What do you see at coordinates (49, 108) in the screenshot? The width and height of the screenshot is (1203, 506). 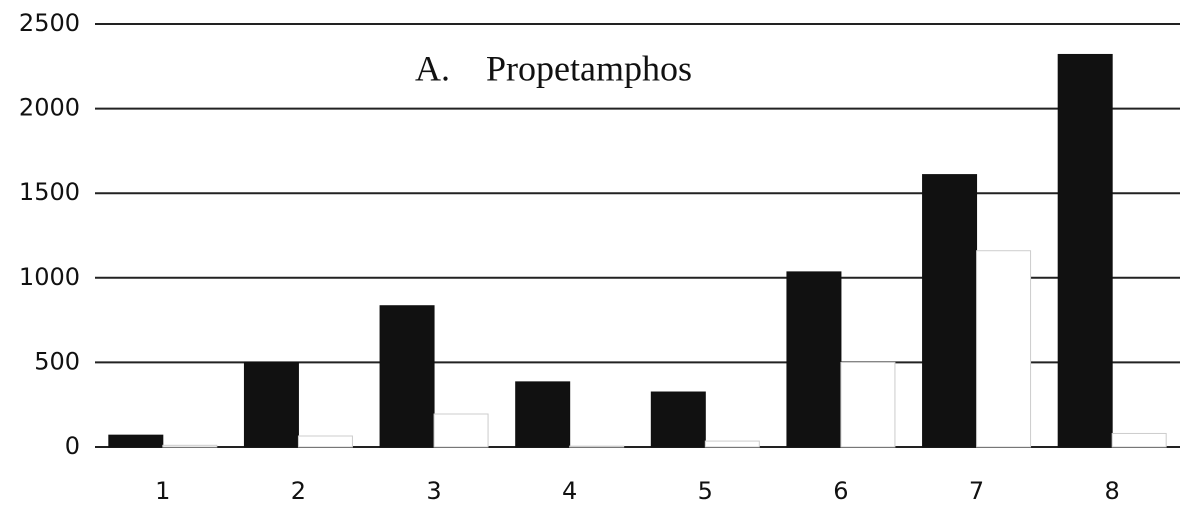 I see `y-tick-label: 2000` at bounding box center [49, 108].